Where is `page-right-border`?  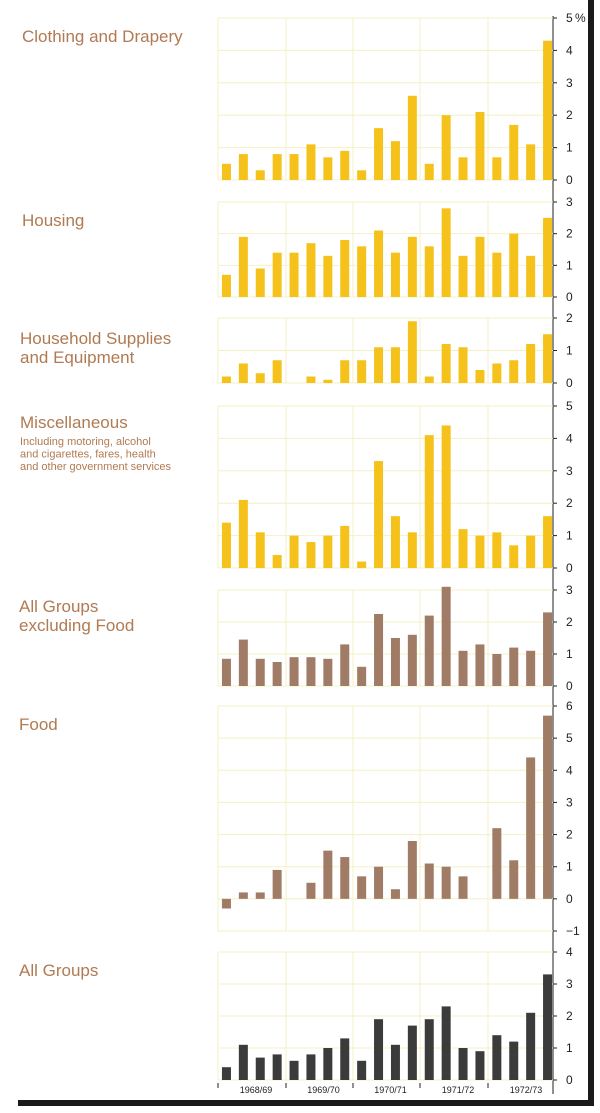
page-right-border is located at coordinates (591, 553).